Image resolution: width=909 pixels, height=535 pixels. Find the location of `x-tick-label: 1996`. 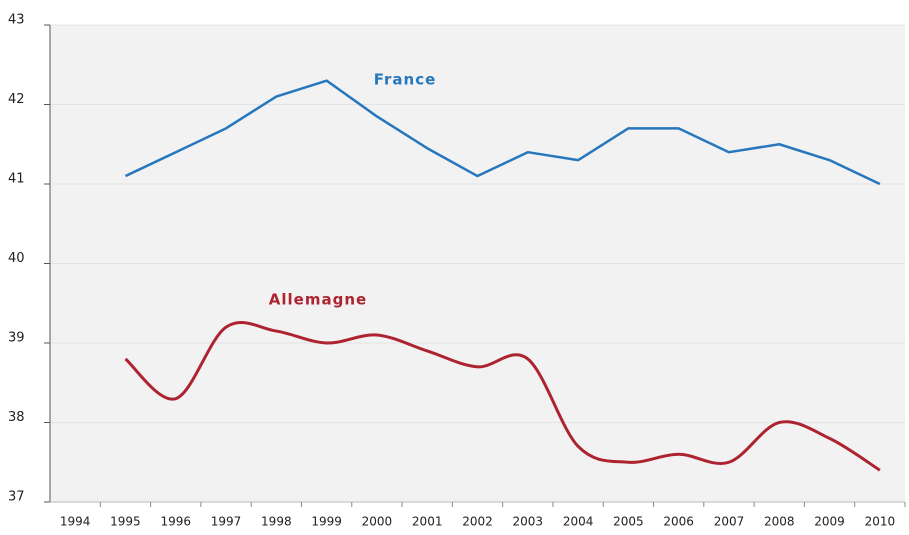

x-tick-label: 1996 is located at coordinates (175, 522).